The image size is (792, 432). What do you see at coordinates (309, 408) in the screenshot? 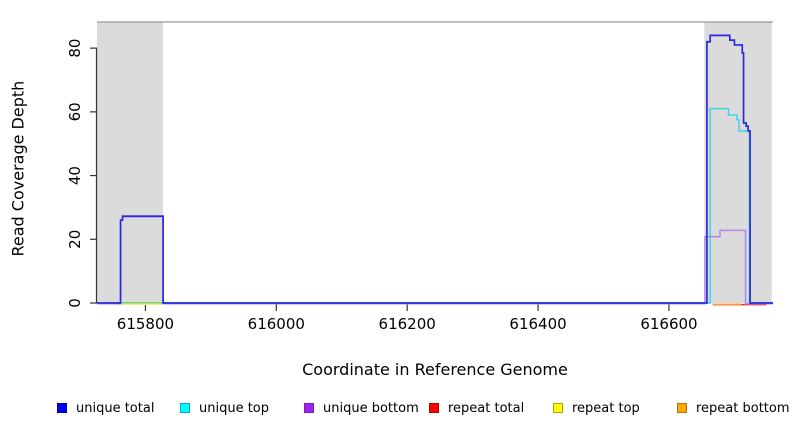
I see `legend-swatch-unique-bottom` at bounding box center [309, 408].